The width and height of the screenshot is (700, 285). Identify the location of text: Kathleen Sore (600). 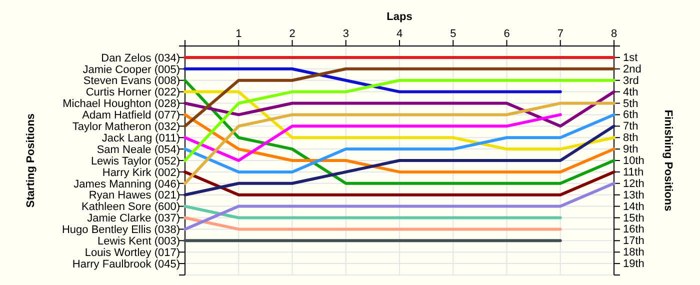
(131, 207).